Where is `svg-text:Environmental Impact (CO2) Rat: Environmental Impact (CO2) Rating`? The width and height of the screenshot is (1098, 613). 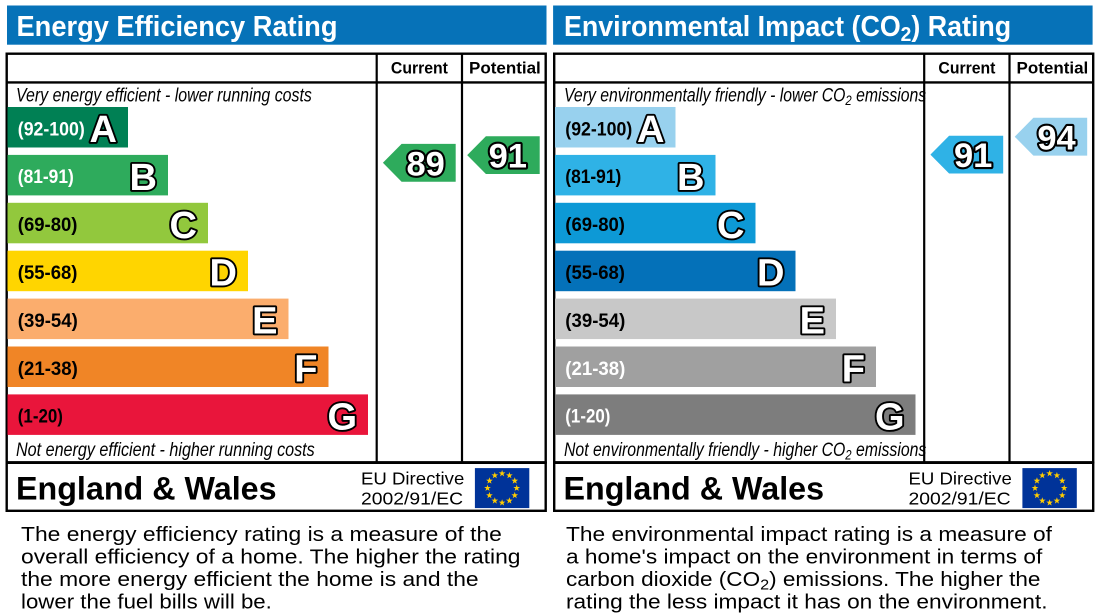
svg-text:Environmental Impact (CO2) Rat: Environmental Impact (CO2) Rating is located at coordinates (787, 28).